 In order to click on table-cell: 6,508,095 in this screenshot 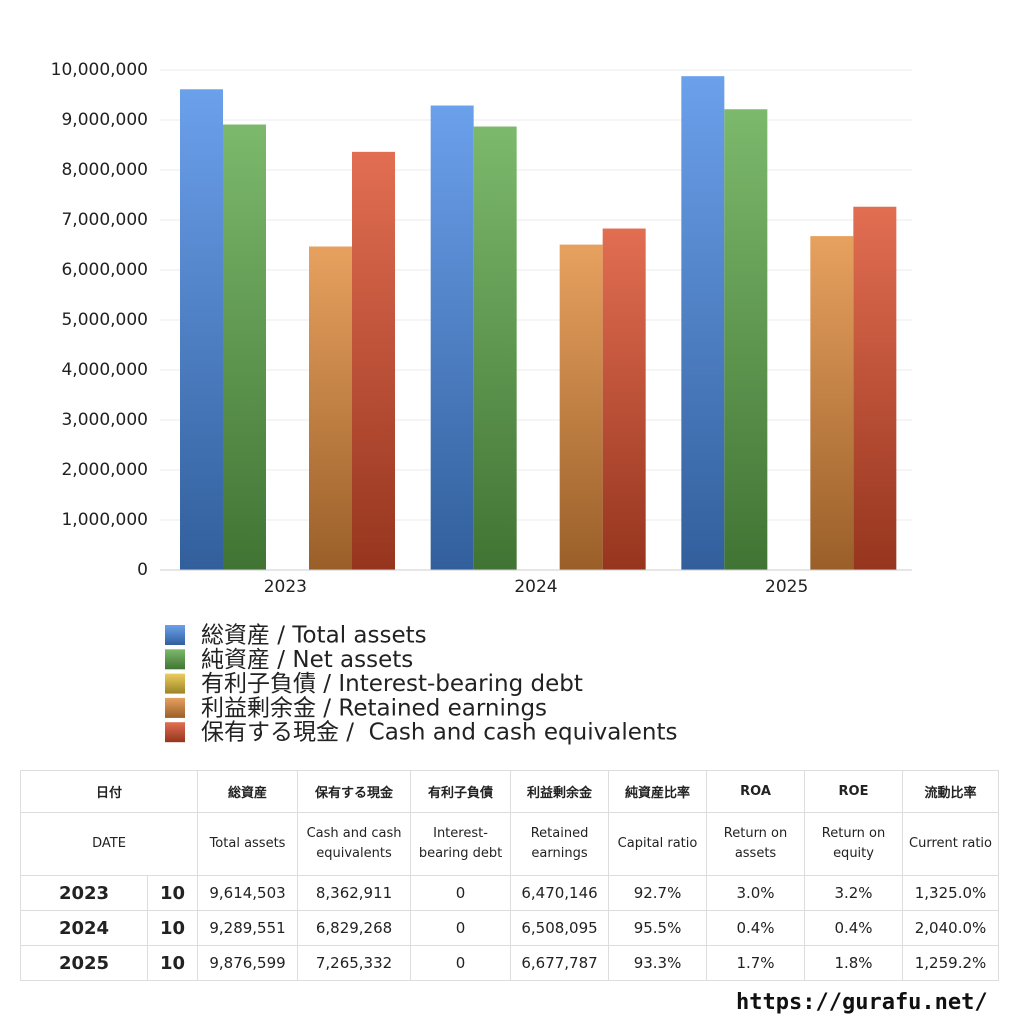, I will do `click(560, 928)`.